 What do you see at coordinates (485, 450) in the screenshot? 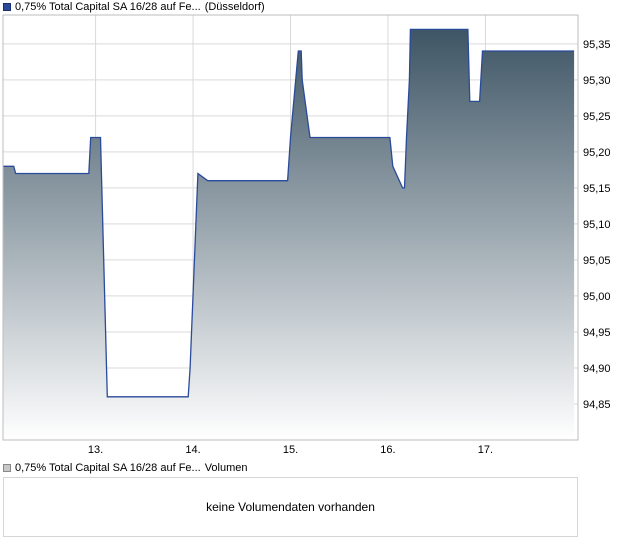
I see `x-tick-label: 17.` at bounding box center [485, 450].